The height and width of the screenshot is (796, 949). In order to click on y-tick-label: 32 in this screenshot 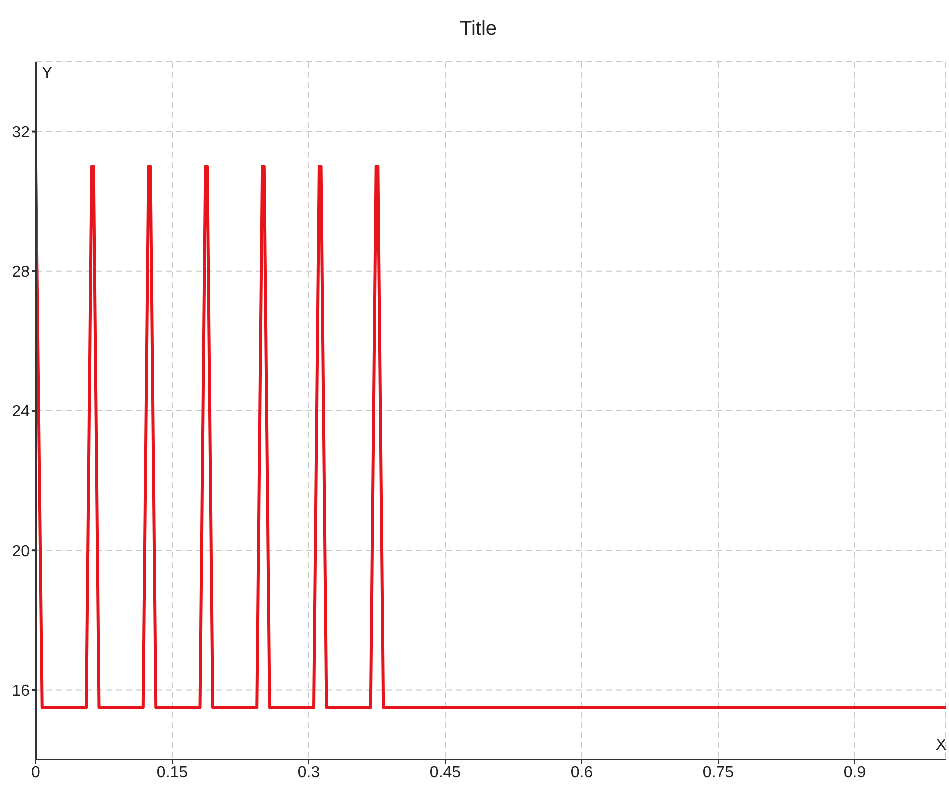, I will do `click(21, 133)`.